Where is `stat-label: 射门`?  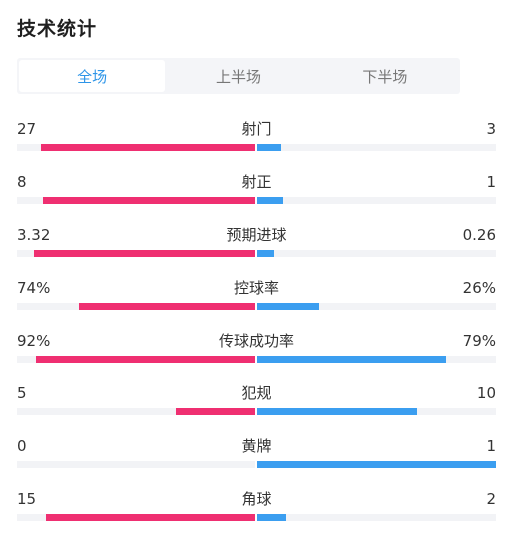 stat-label: 射门 is located at coordinates (256, 129).